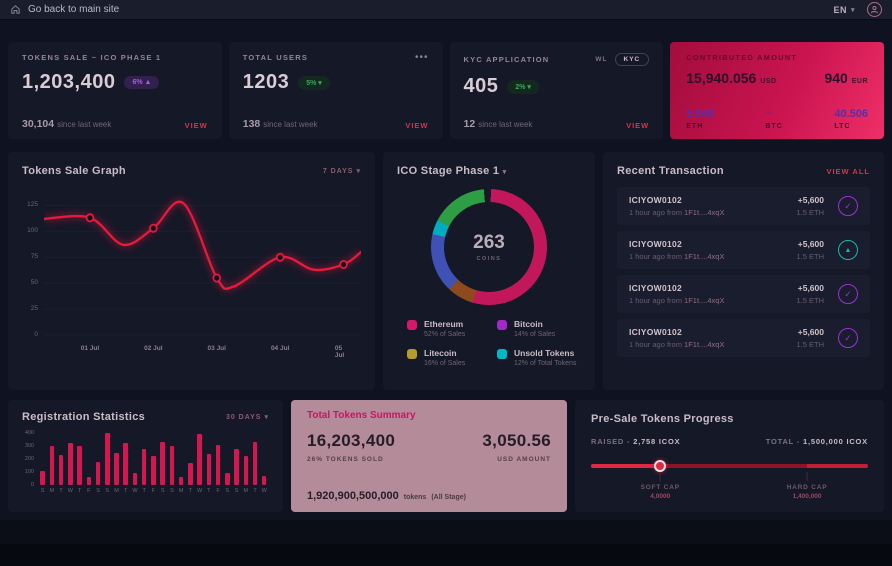 The image size is (892, 566). What do you see at coordinates (469, 124) in the screenshot?
I see `delta-value: 12` at bounding box center [469, 124].